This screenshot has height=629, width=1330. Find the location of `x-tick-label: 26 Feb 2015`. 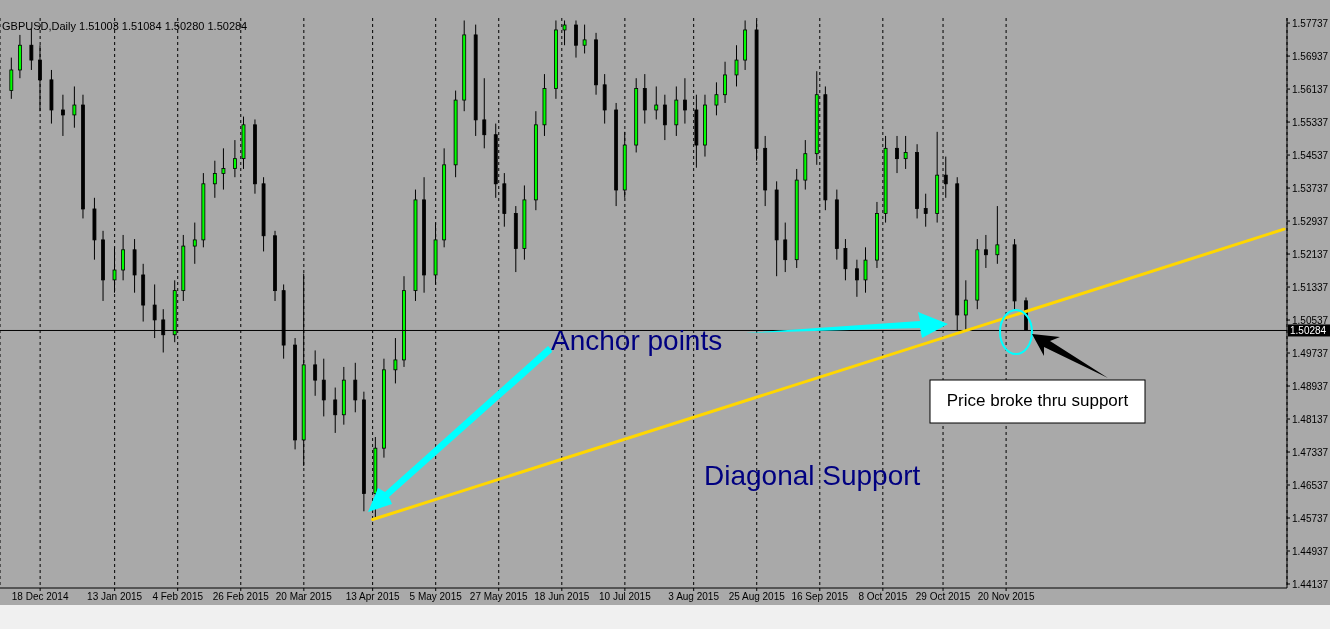

x-tick-label: 26 Feb 2015 is located at coordinates (241, 597).